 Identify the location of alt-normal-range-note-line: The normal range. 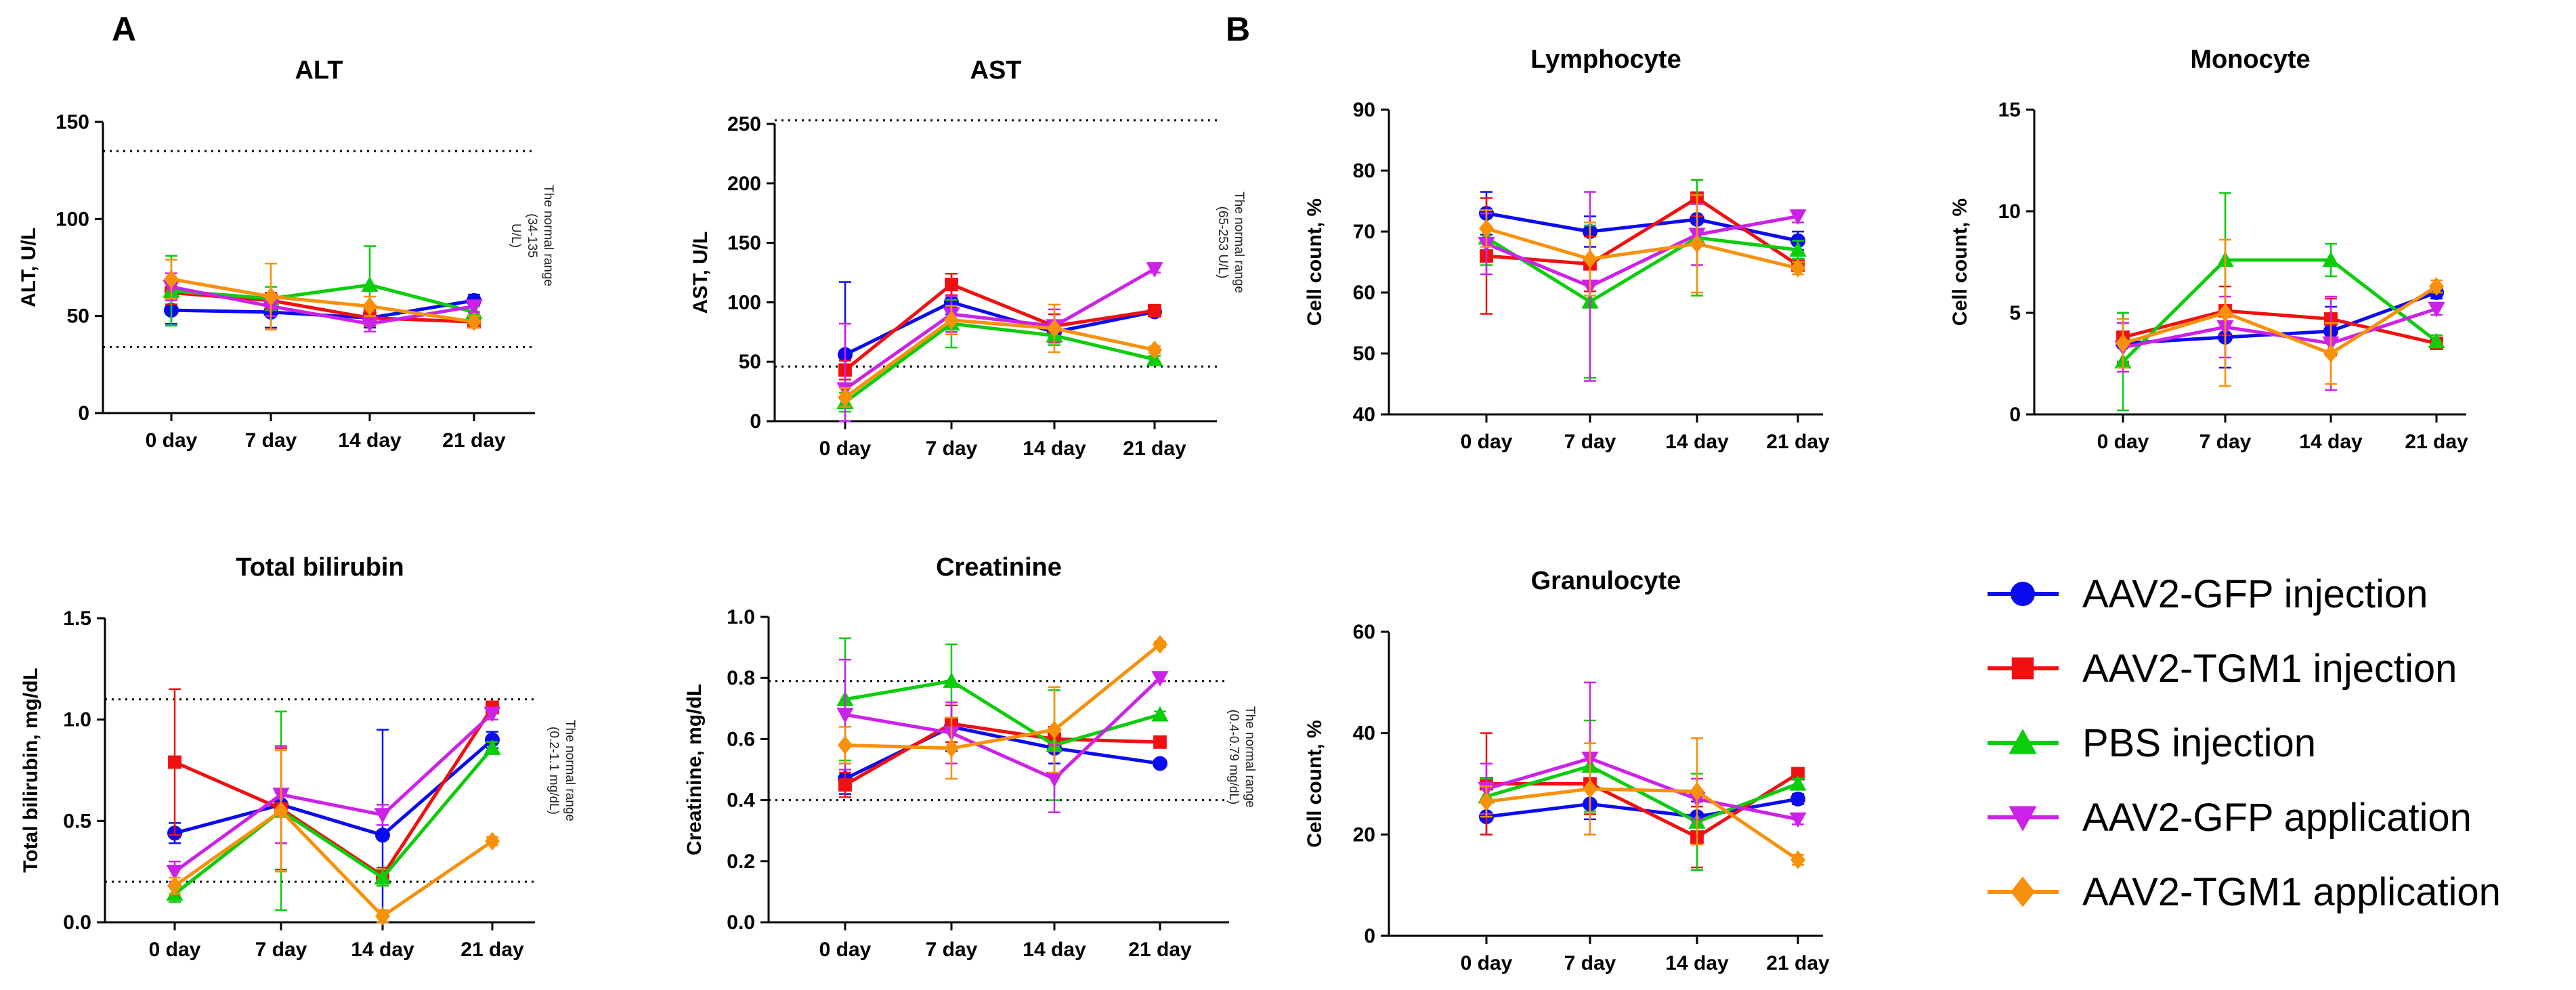
(548, 235).